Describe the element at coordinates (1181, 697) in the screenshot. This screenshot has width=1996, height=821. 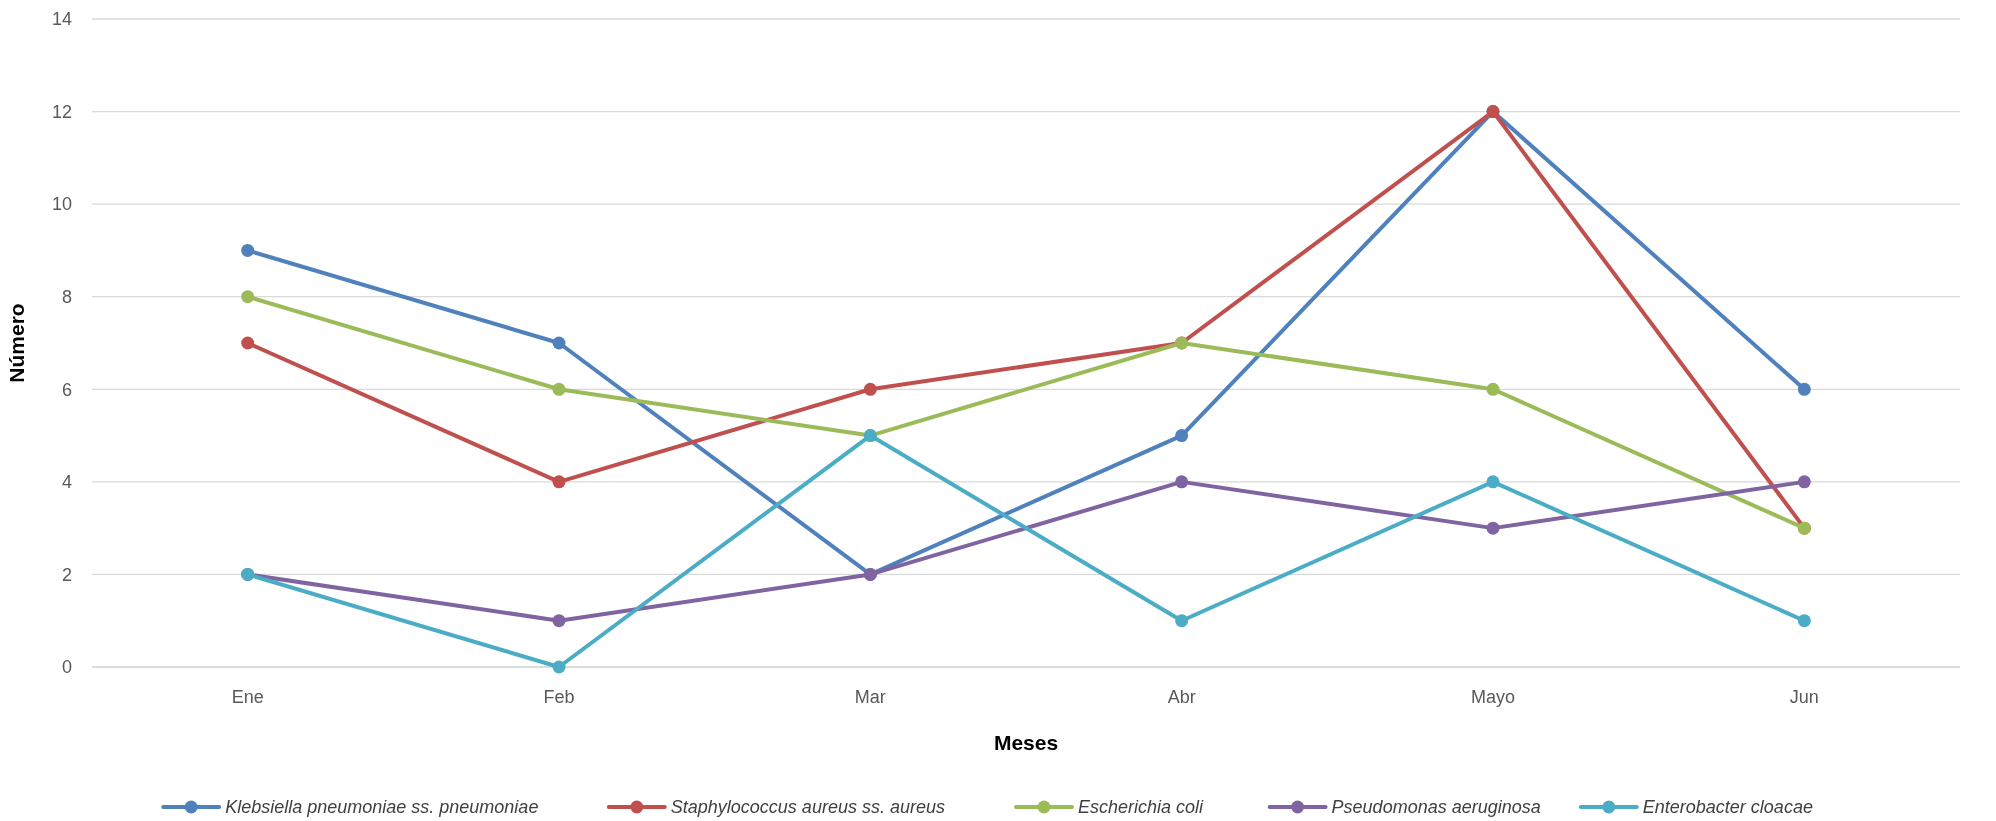
I see `x-tick-label: Abr` at that location.